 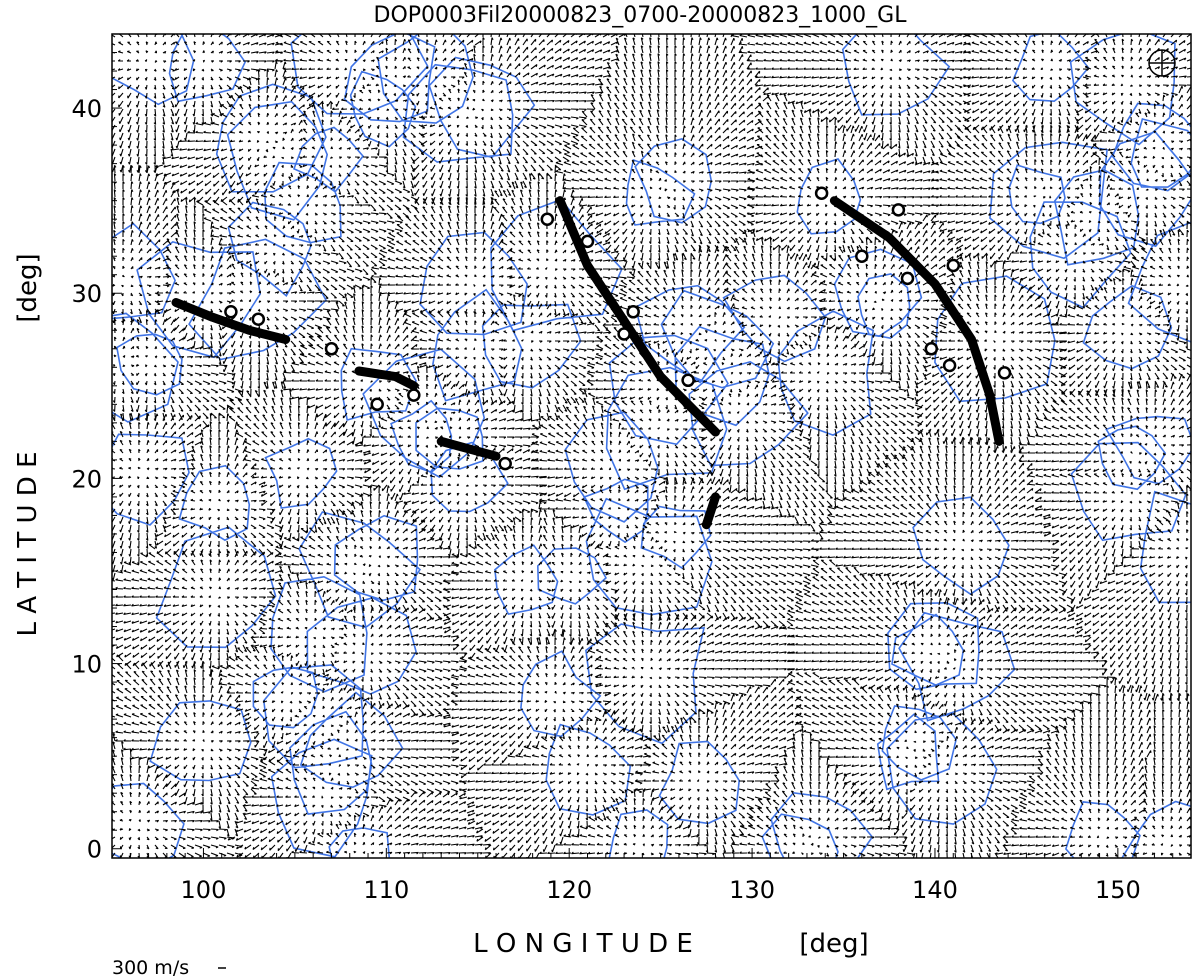 What do you see at coordinates (86, 294) in the screenshot?
I see `y-tick-label: 30` at bounding box center [86, 294].